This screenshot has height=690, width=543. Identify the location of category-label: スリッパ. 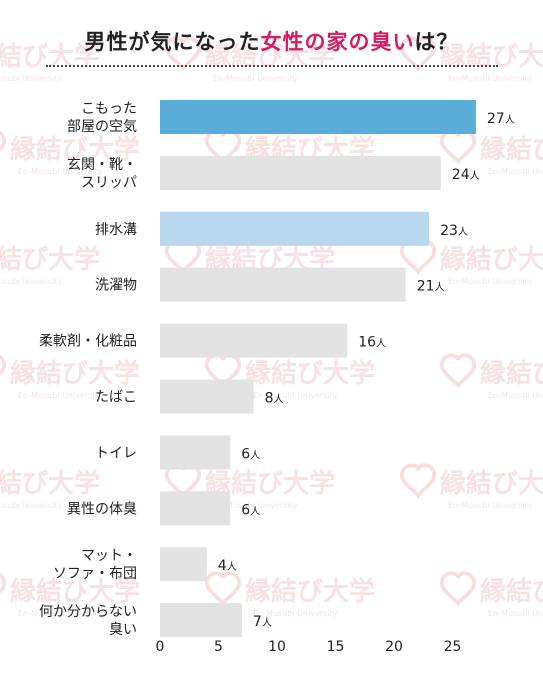
(109, 183).